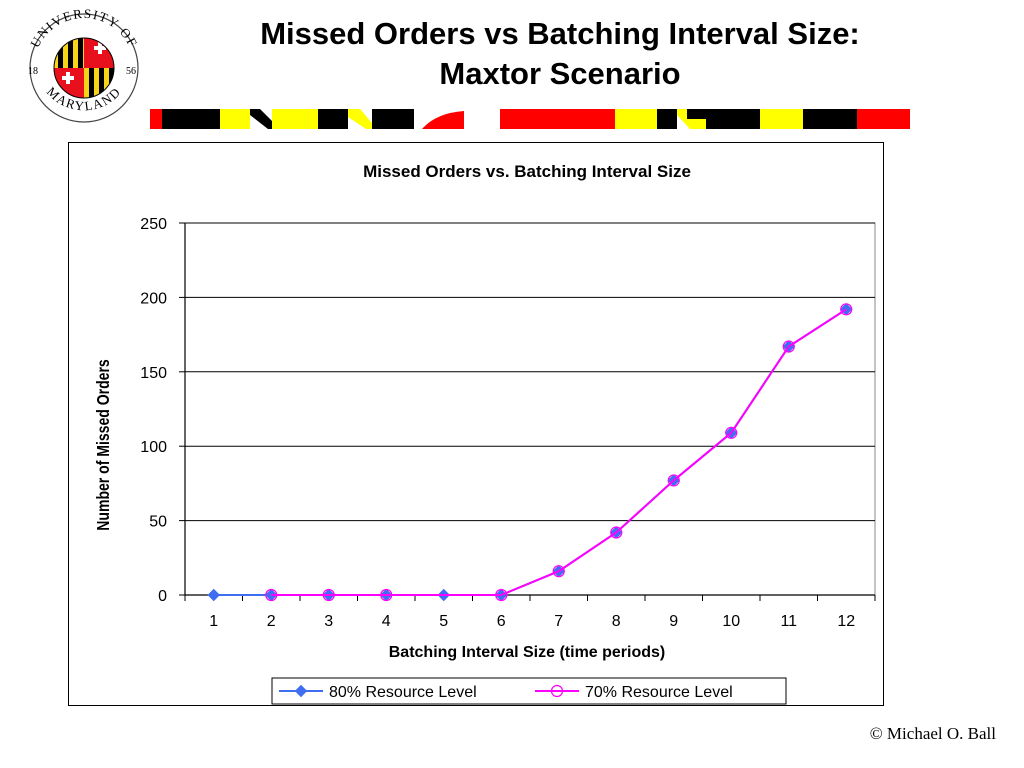 The height and width of the screenshot is (768, 1024). What do you see at coordinates (501, 621) in the screenshot?
I see `x-tick-label-6: 6` at bounding box center [501, 621].